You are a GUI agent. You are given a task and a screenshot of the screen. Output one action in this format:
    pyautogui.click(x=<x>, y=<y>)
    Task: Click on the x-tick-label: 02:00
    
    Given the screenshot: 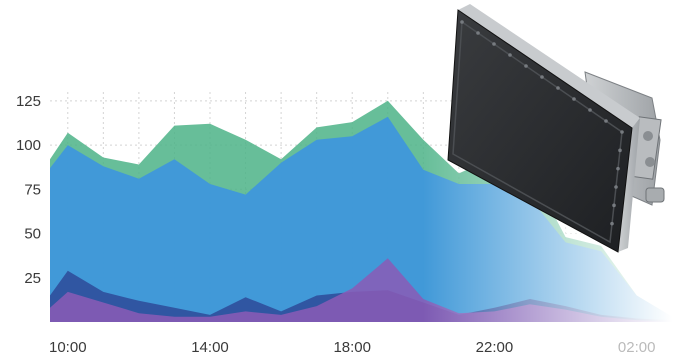 What is the action you would take?
    pyautogui.click(x=637, y=347)
    